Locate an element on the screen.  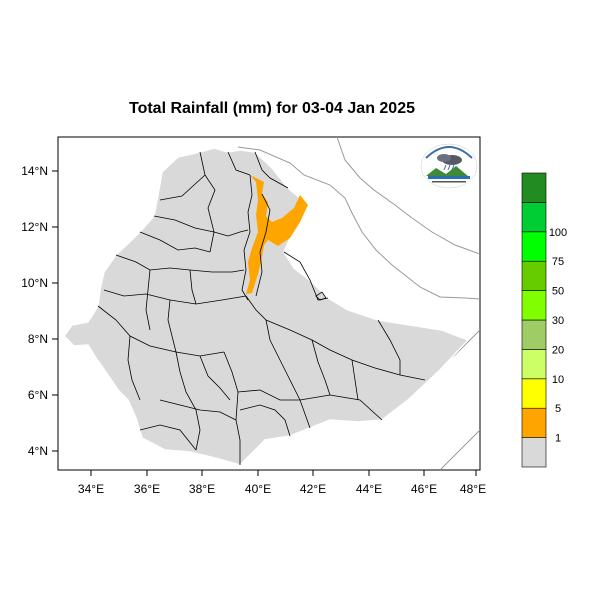
lon-tick-label: 48°E is located at coordinates (473, 489).